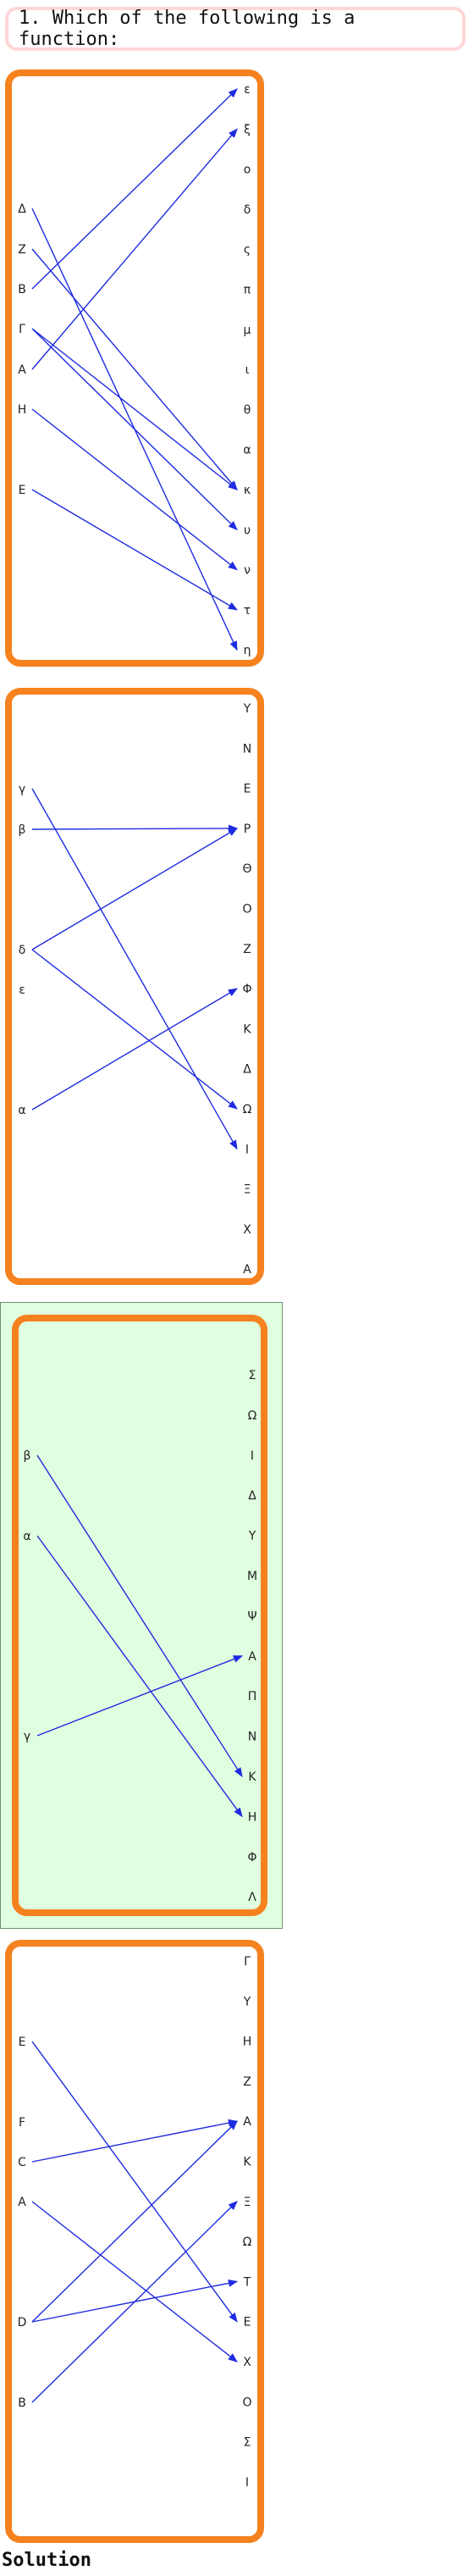 The height and width of the screenshot is (2576, 474). I want to click on solution-label: Solution, so click(46, 2560).